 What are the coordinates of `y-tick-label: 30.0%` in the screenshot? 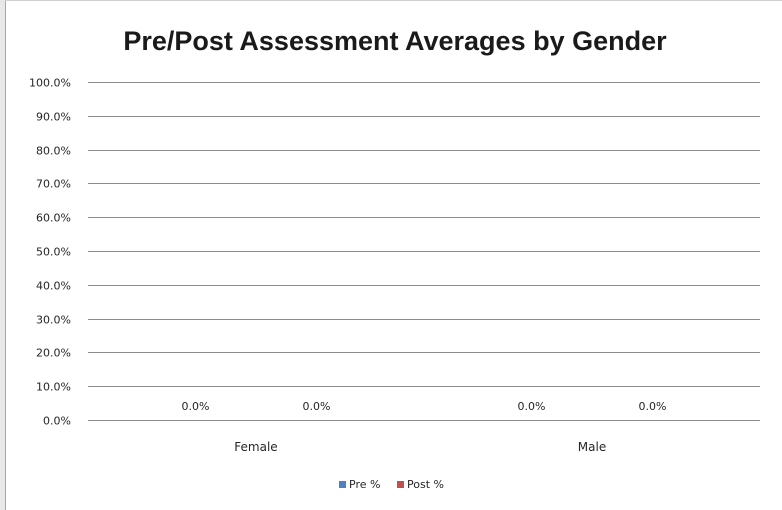 It's located at (53, 320).